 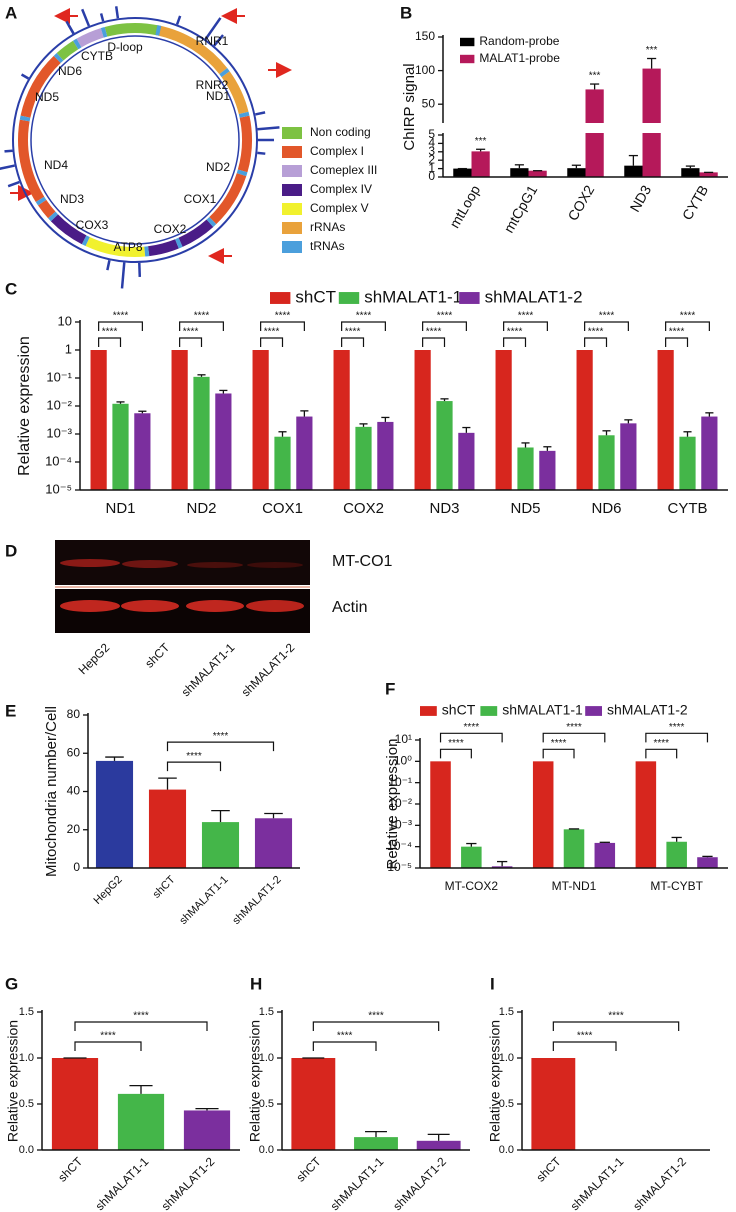 What do you see at coordinates (363, 508) in the screenshot?
I see `x-tick-label: COX2` at bounding box center [363, 508].